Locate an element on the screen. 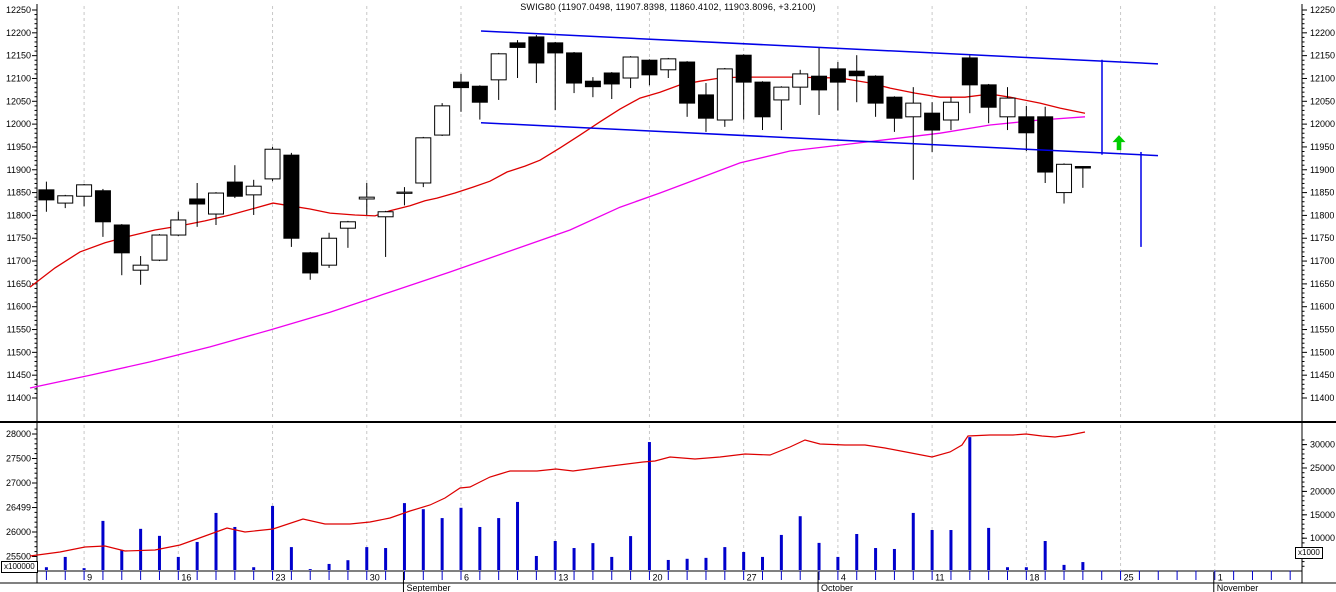 This screenshot has width=1336, height=592. price-label-left: 12100 is located at coordinates (18, 78).